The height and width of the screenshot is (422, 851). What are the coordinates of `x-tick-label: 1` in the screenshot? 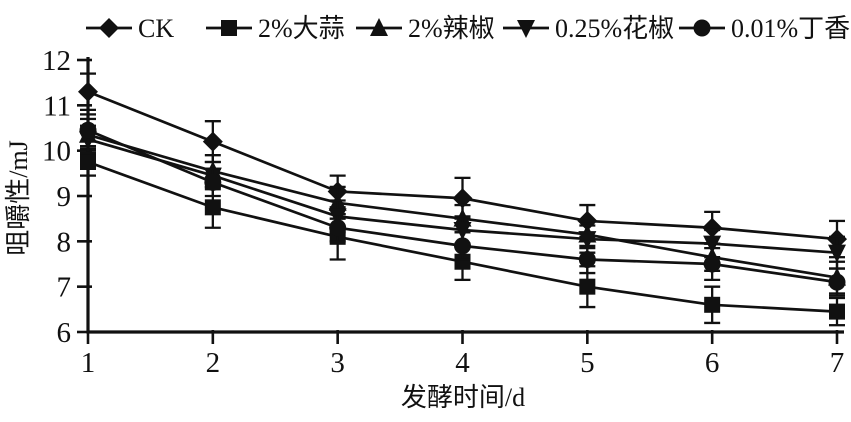 It's located at (88, 363).